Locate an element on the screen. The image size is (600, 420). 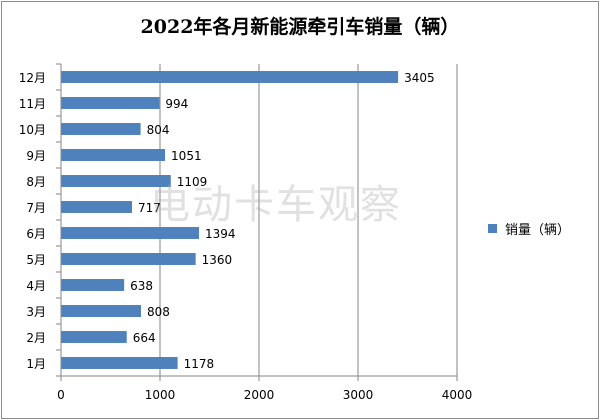
y-tick-label: 1月 is located at coordinates (36, 364).